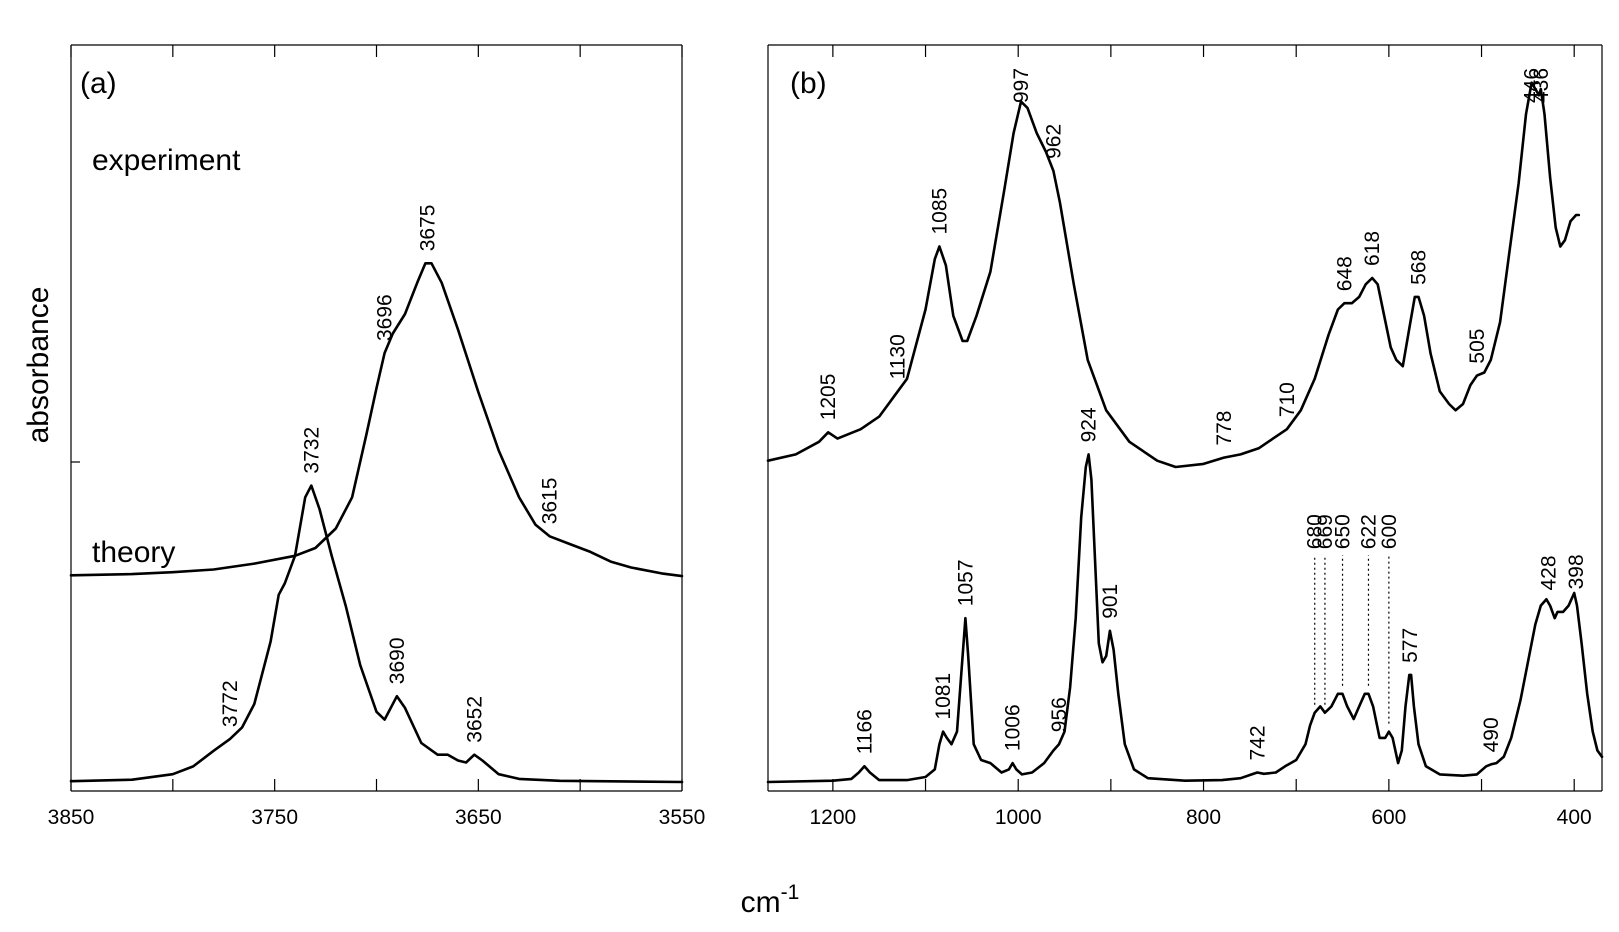 The width and height of the screenshot is (1619, 932). Describe the element at coordinates (1388, 817) in the screenshot. I see `x-tick-label: 600` at that location.